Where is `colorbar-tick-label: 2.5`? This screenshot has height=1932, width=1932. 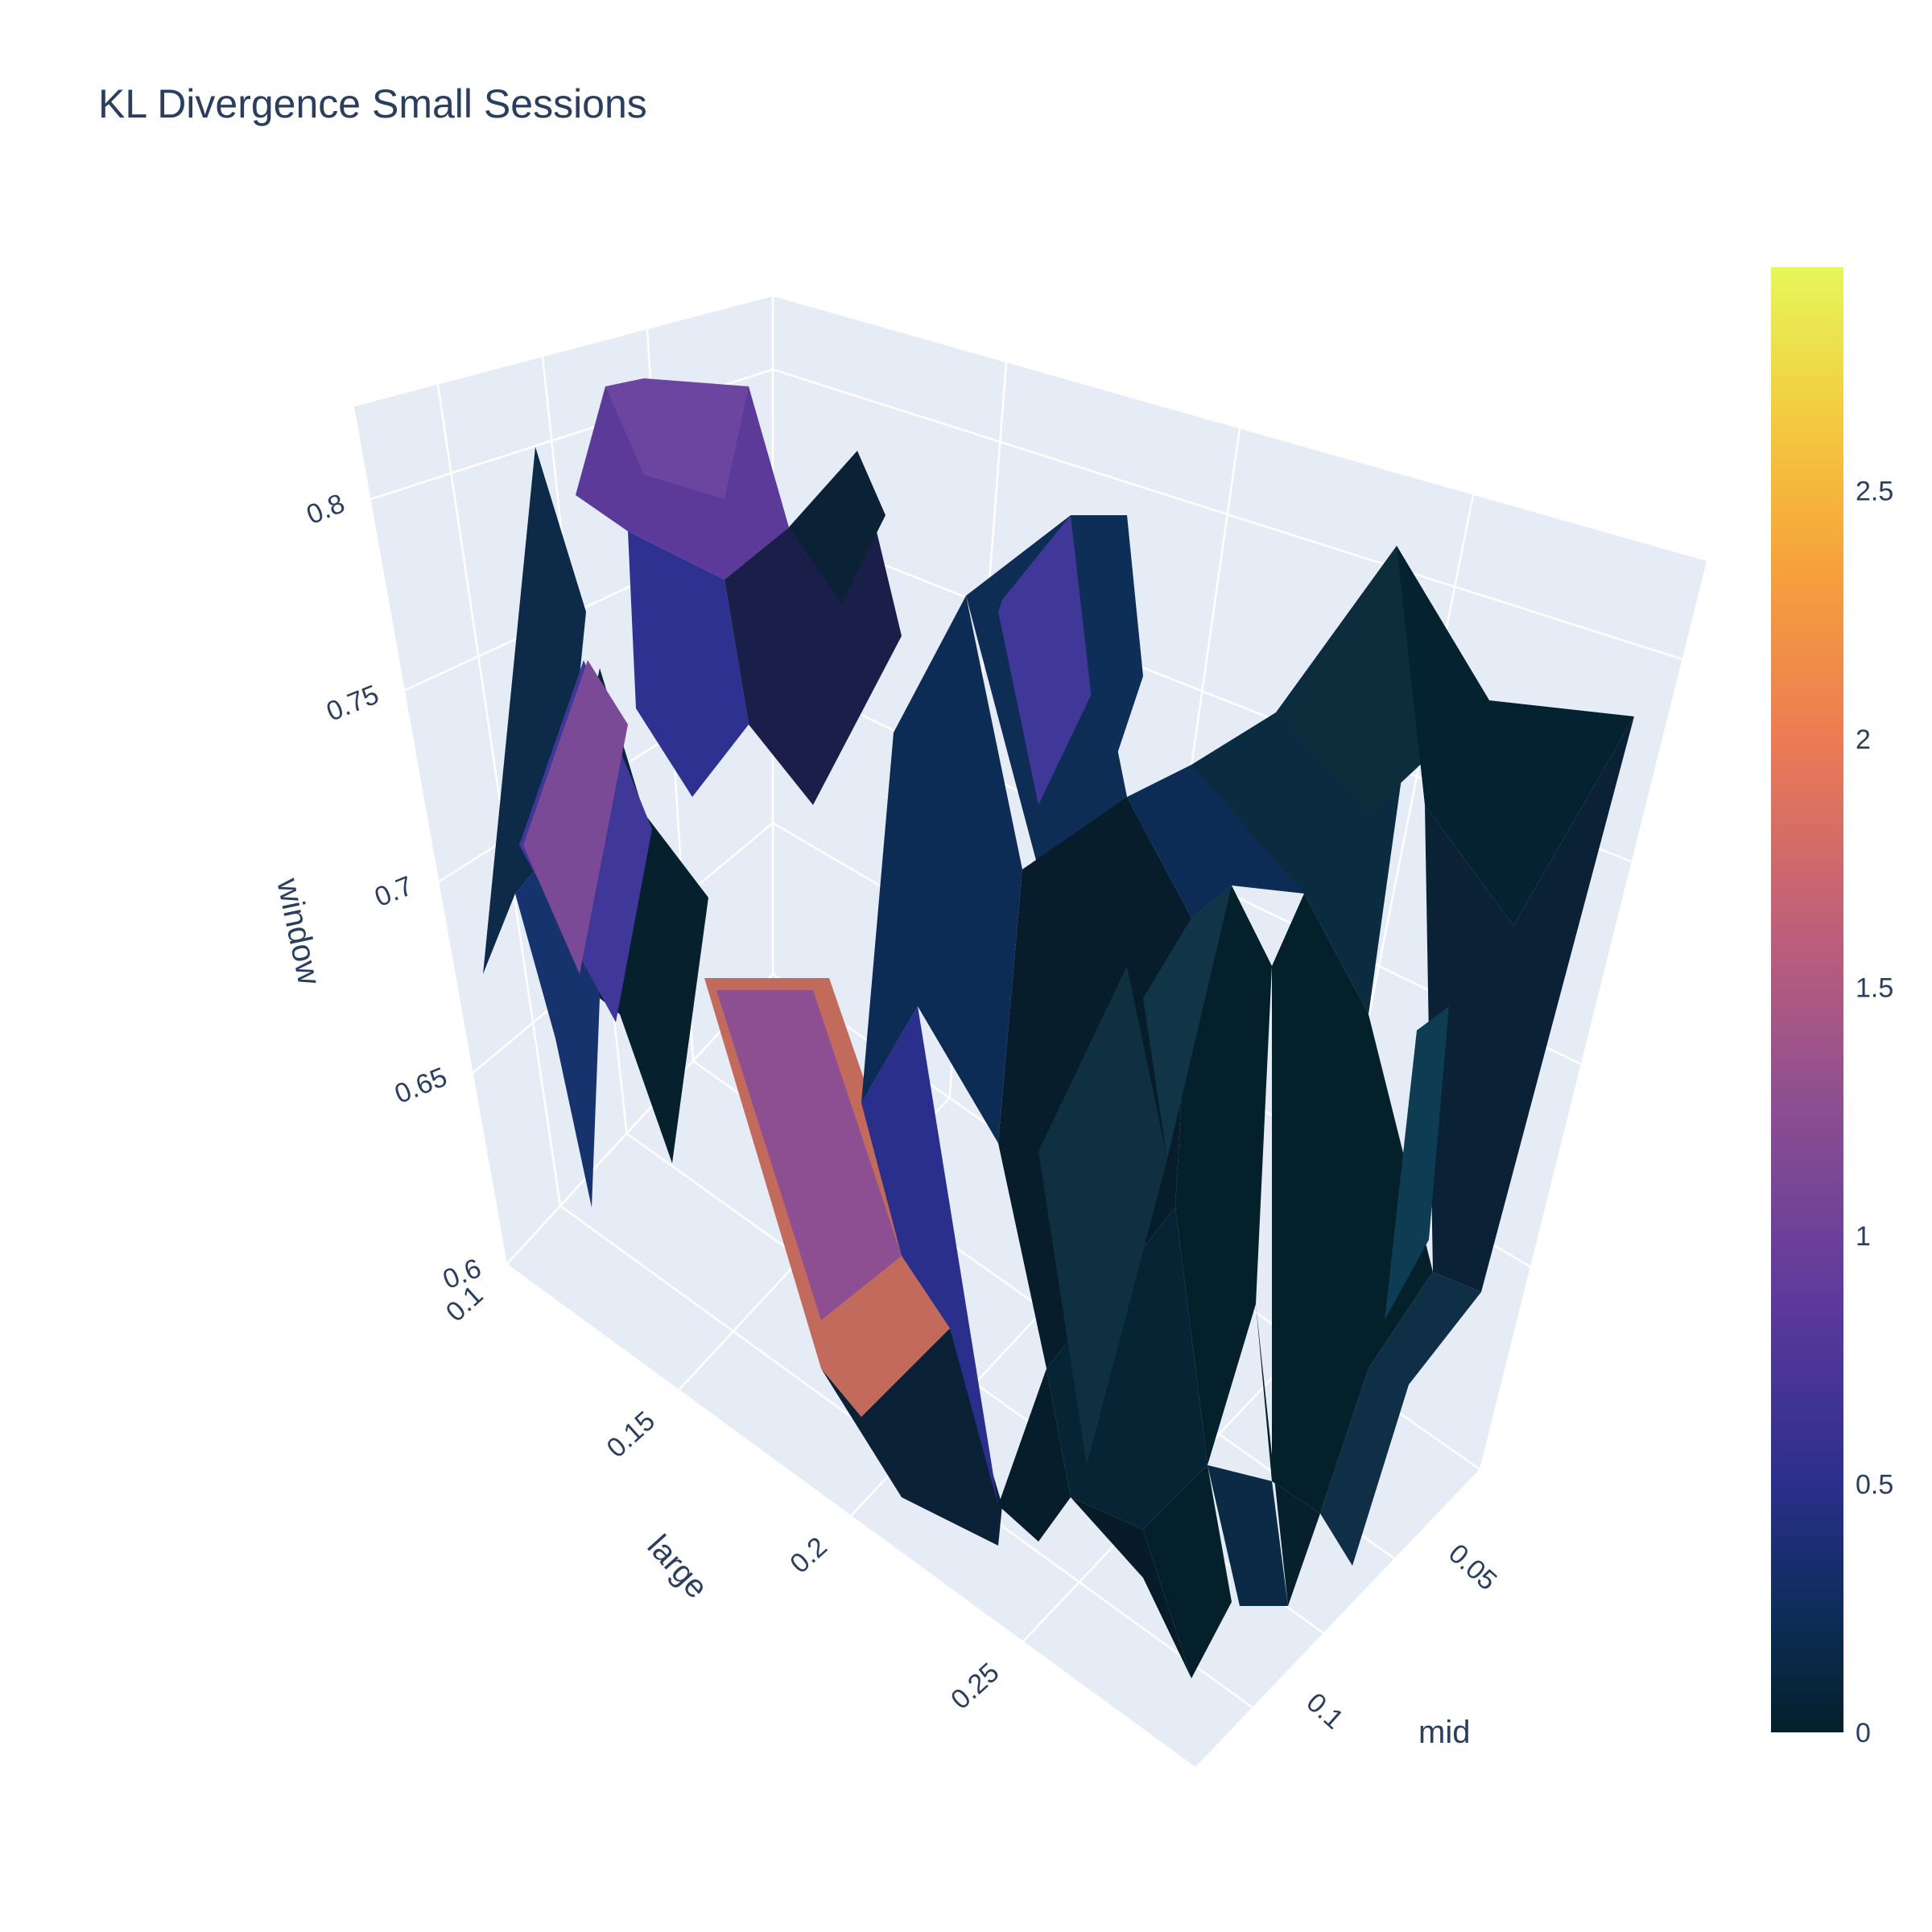
colorbar-tick-label: 2.5 is located at coordinates (1874, 492).